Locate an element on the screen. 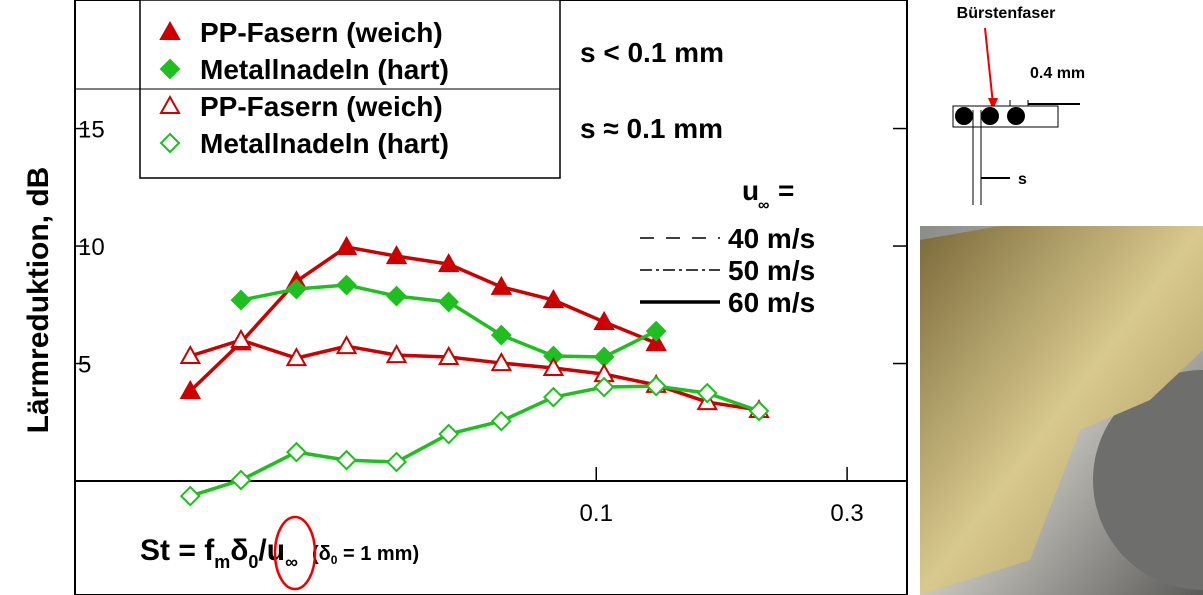  photo is located at coordinates (1061, 410).